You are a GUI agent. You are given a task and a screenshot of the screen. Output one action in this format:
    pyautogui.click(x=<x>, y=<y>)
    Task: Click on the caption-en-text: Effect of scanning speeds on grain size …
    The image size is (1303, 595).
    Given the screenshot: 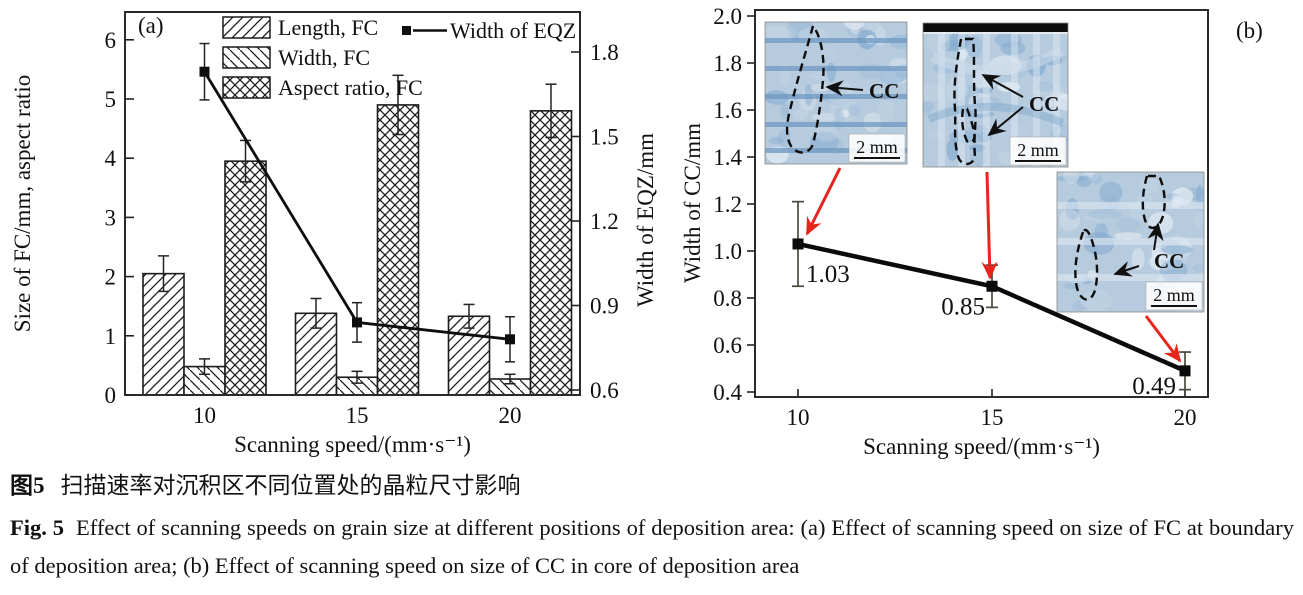 What is the action you would take?
    pyautogui.click(x=652, y=546)
    